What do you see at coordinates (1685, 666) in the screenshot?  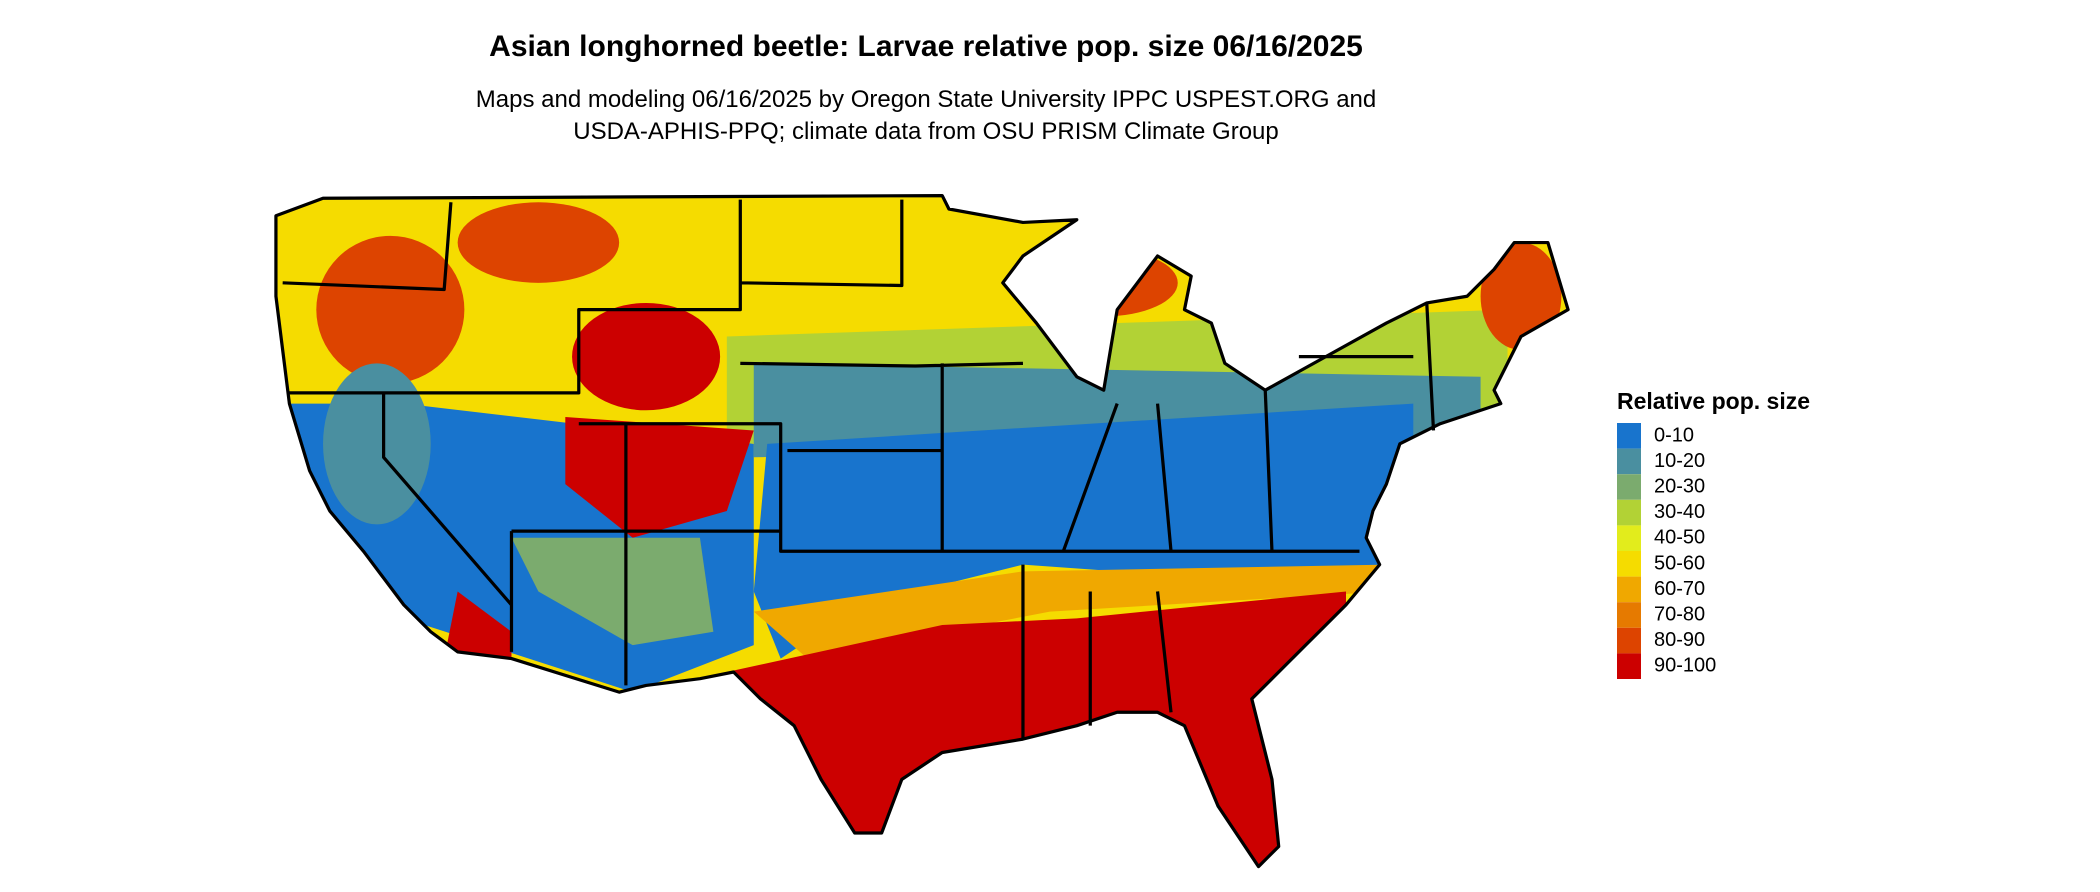 I see `legend-label: 90-100` at bounding box center [1685, 666].